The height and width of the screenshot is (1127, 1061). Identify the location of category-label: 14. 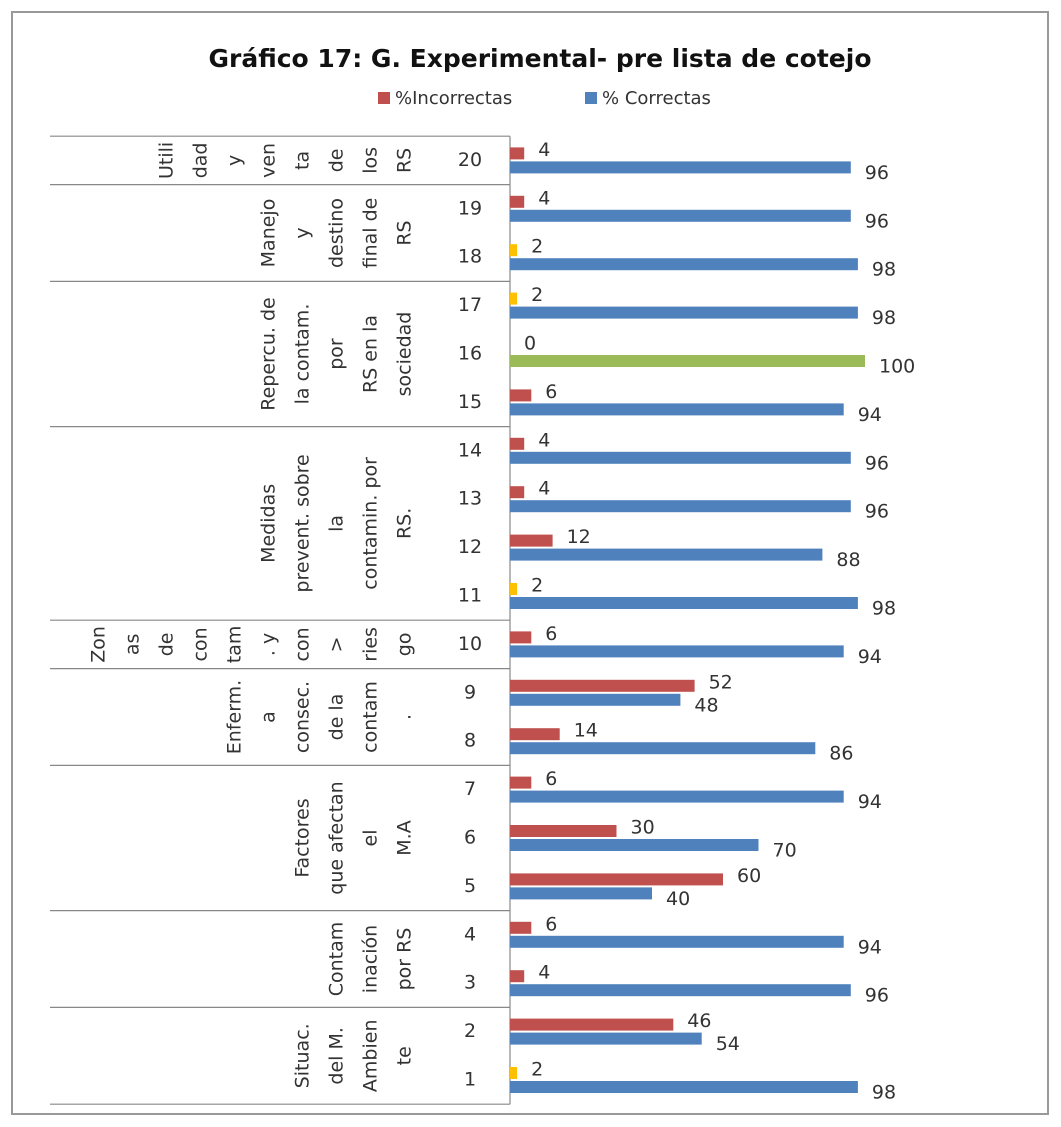
(470, 450).